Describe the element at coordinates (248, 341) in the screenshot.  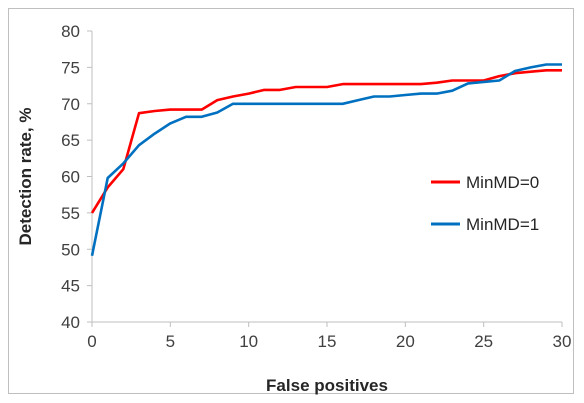
I see `x-tick-label: 10` at that location.